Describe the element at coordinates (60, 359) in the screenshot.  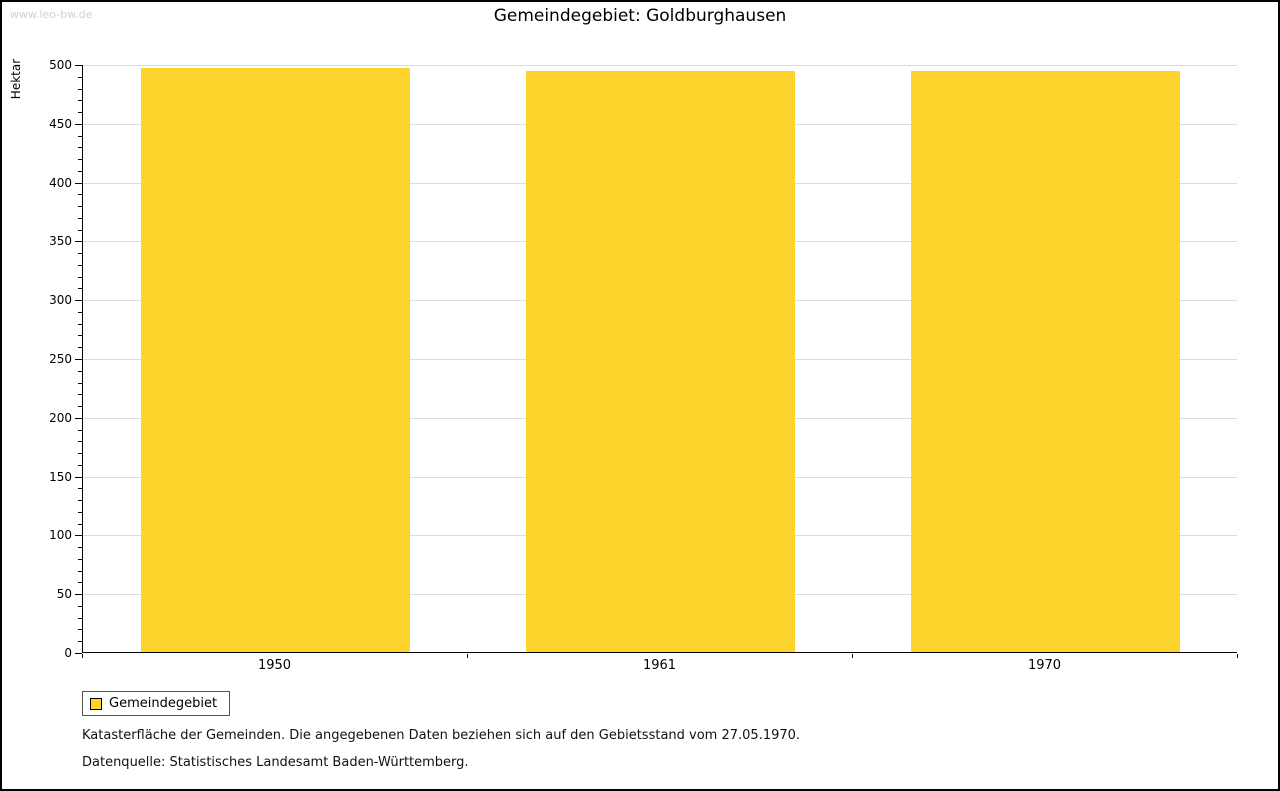
I see `y-tick-label: 250` at that location.